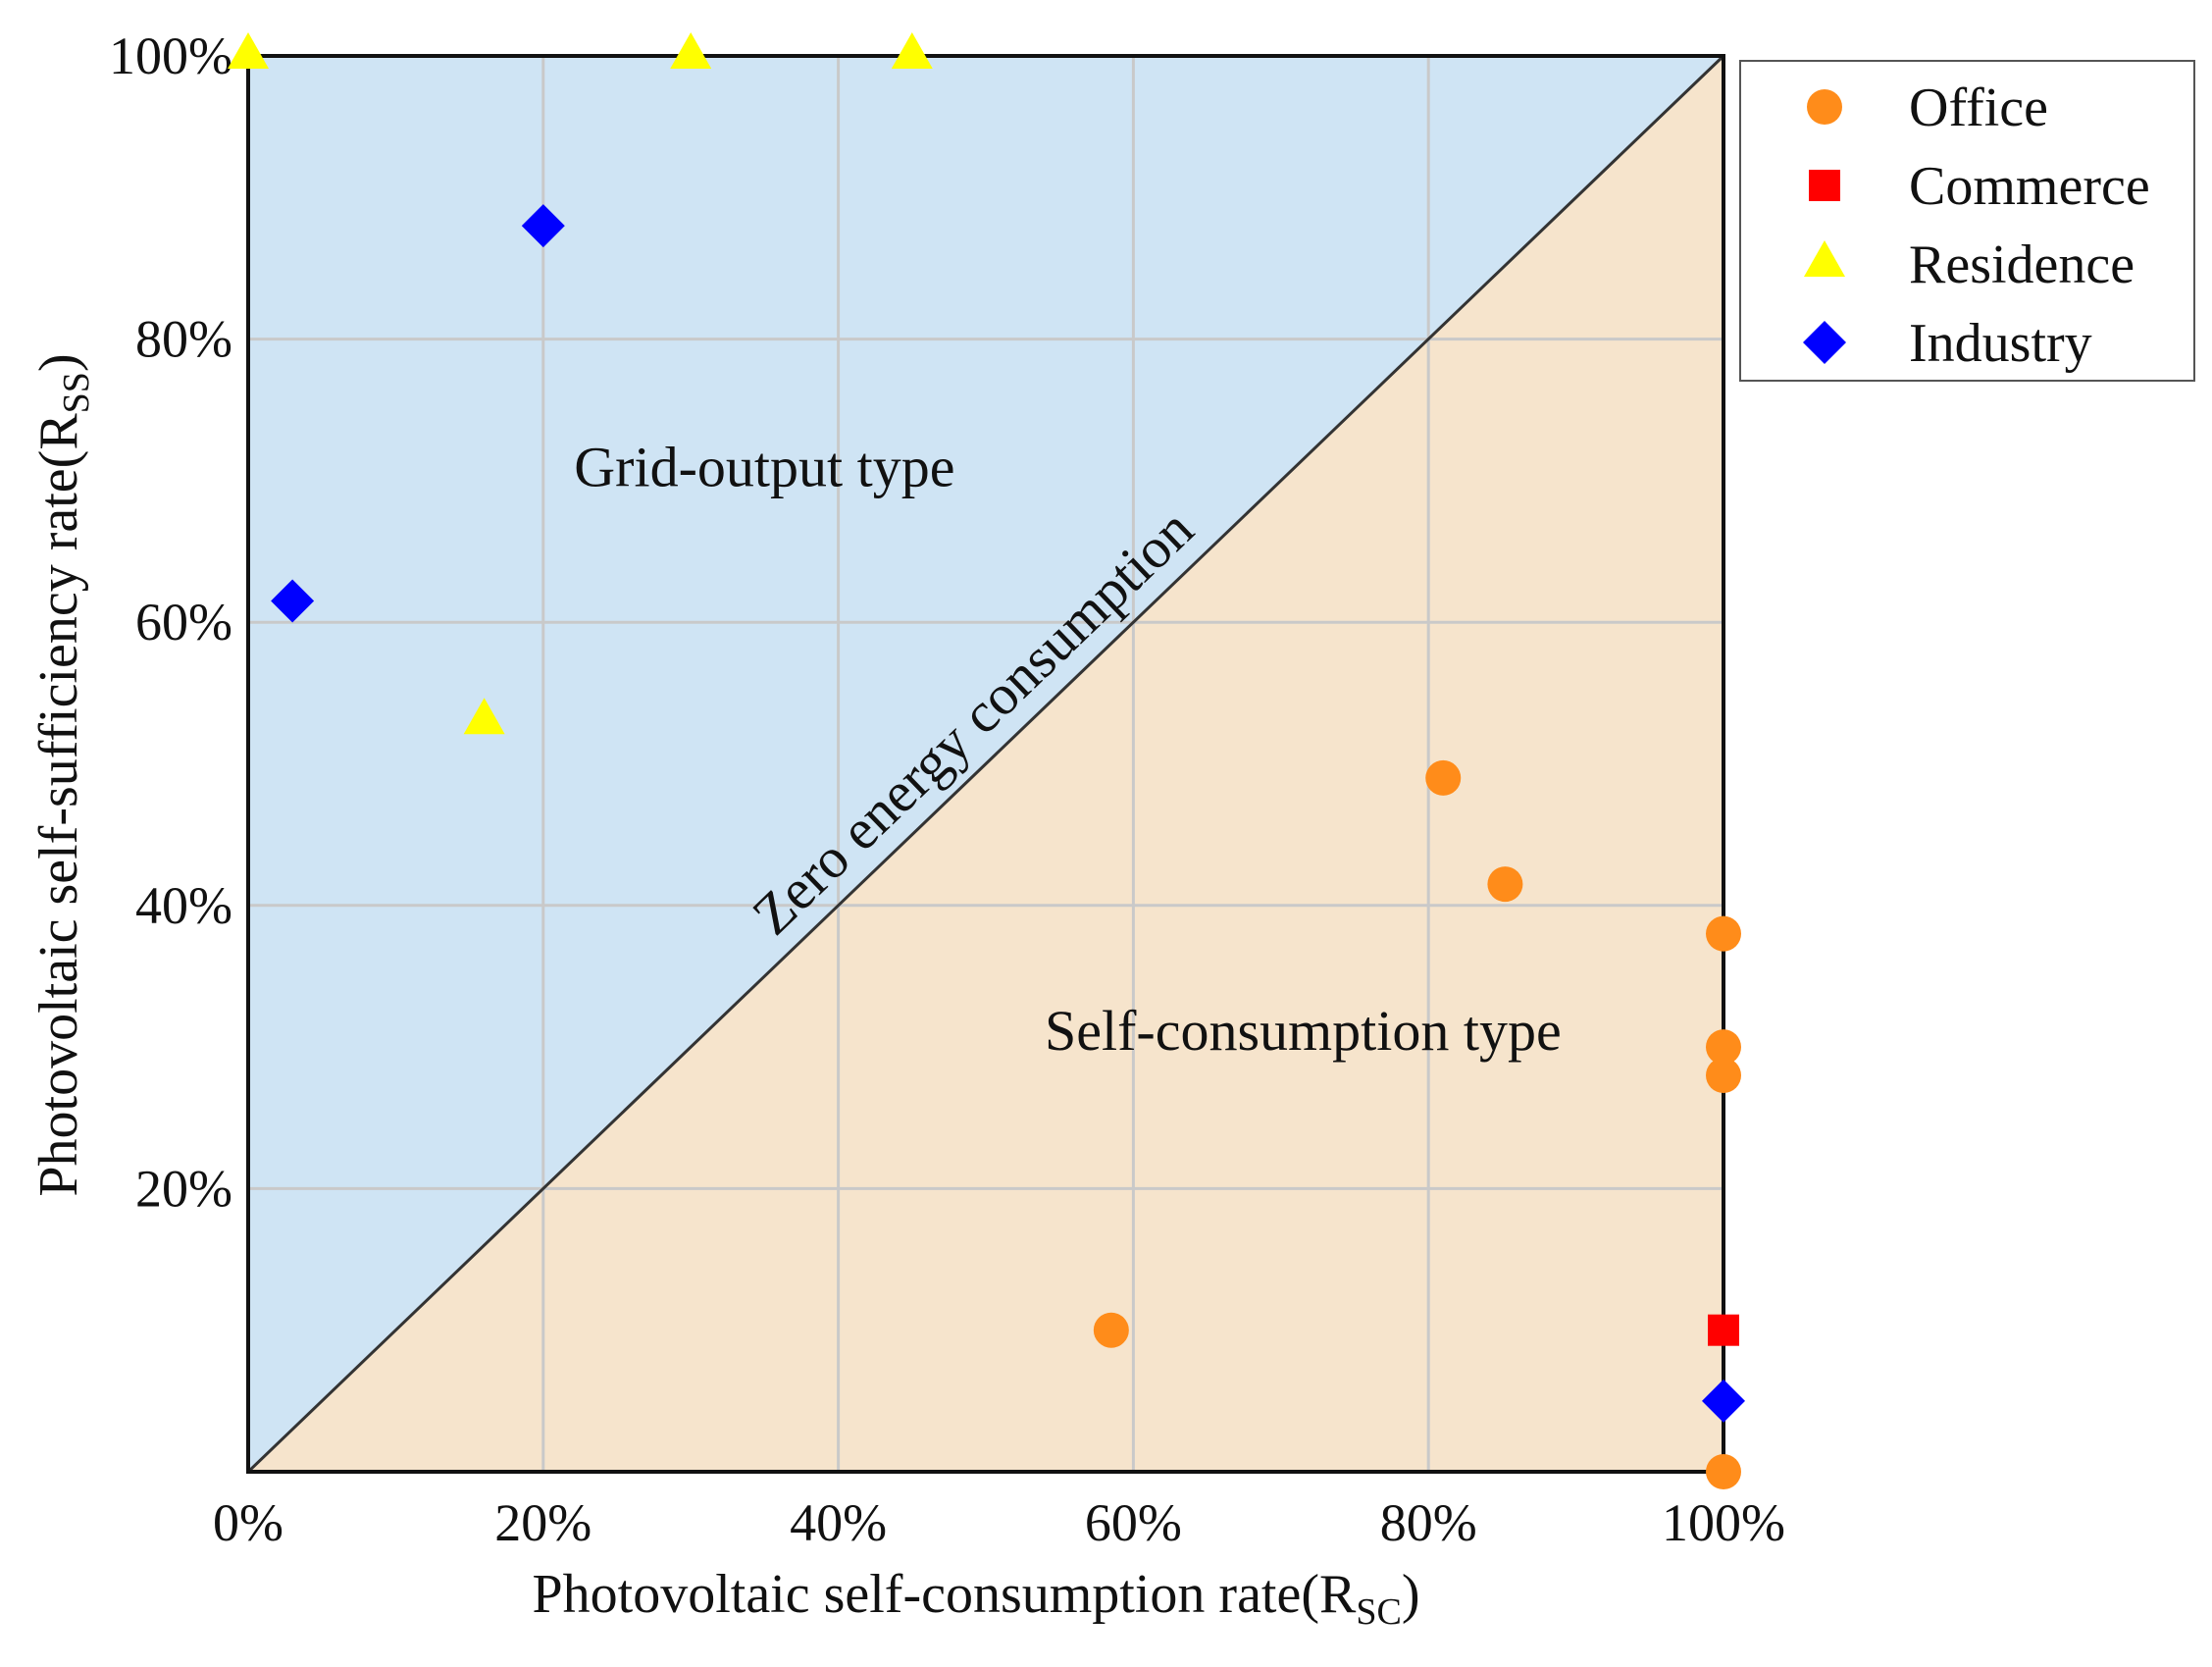 The width and height of the screenshot is (2212, 1667). I want to click on grid-output-label: Grid-output type, so click(764, 467).